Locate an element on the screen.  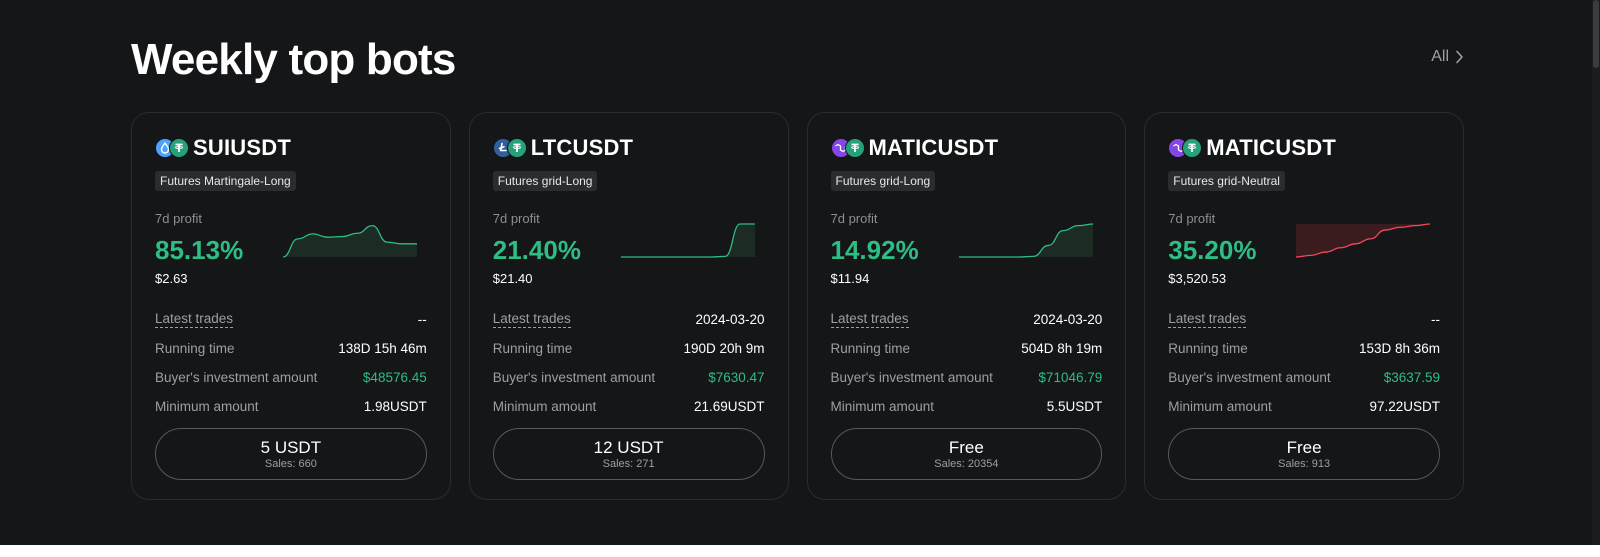
sales-count: Sales: 913 is located at coordinates (1304, 463).